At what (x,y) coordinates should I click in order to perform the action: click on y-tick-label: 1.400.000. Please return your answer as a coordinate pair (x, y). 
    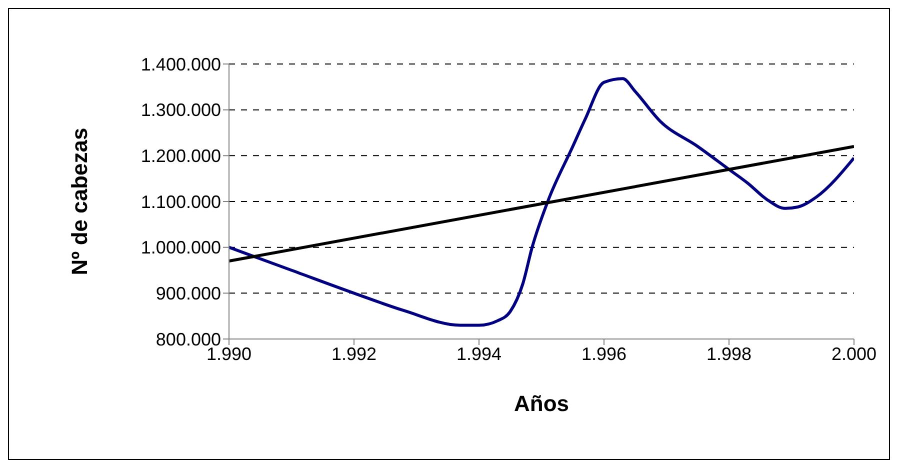
    Looking at the image, I should click on (180, 64).